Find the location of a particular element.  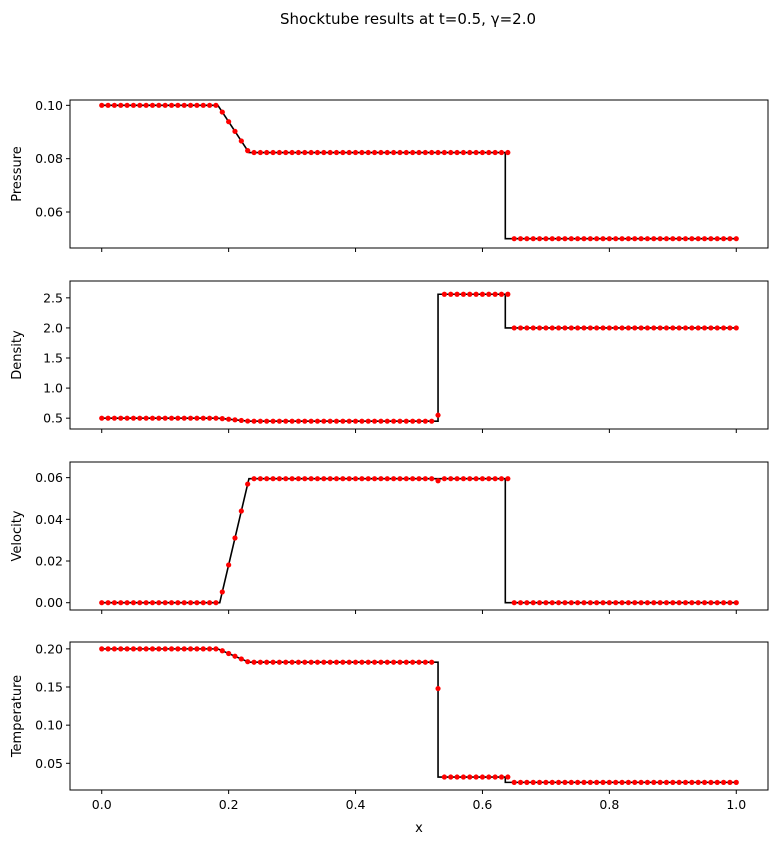

y-axis-label: Density is located at coordinates (17, 355).